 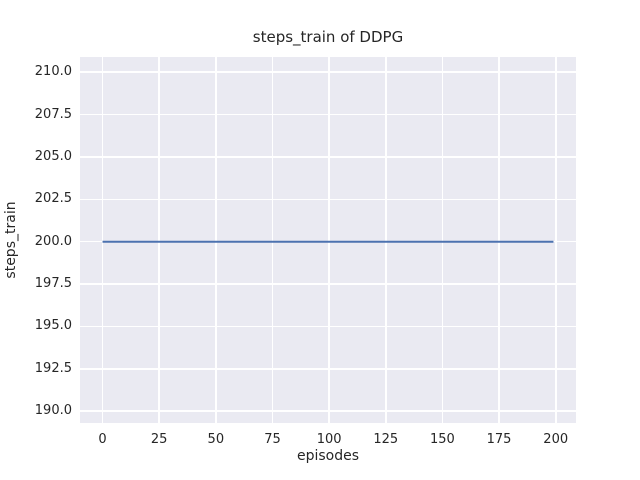 What do you see at coordinates (272, 439) in the screenshot?
I see `x-tick-label: 75` at bounding box center [272, 439].